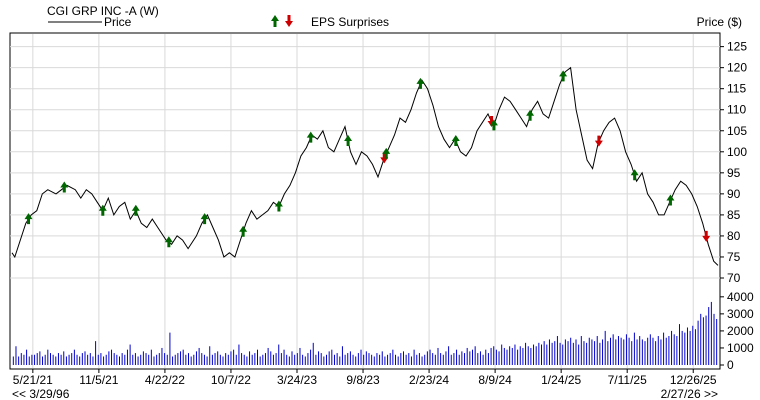 The height and width of the screenshot is (400, 760). I want to click on volume-bars, so click(365, 333).